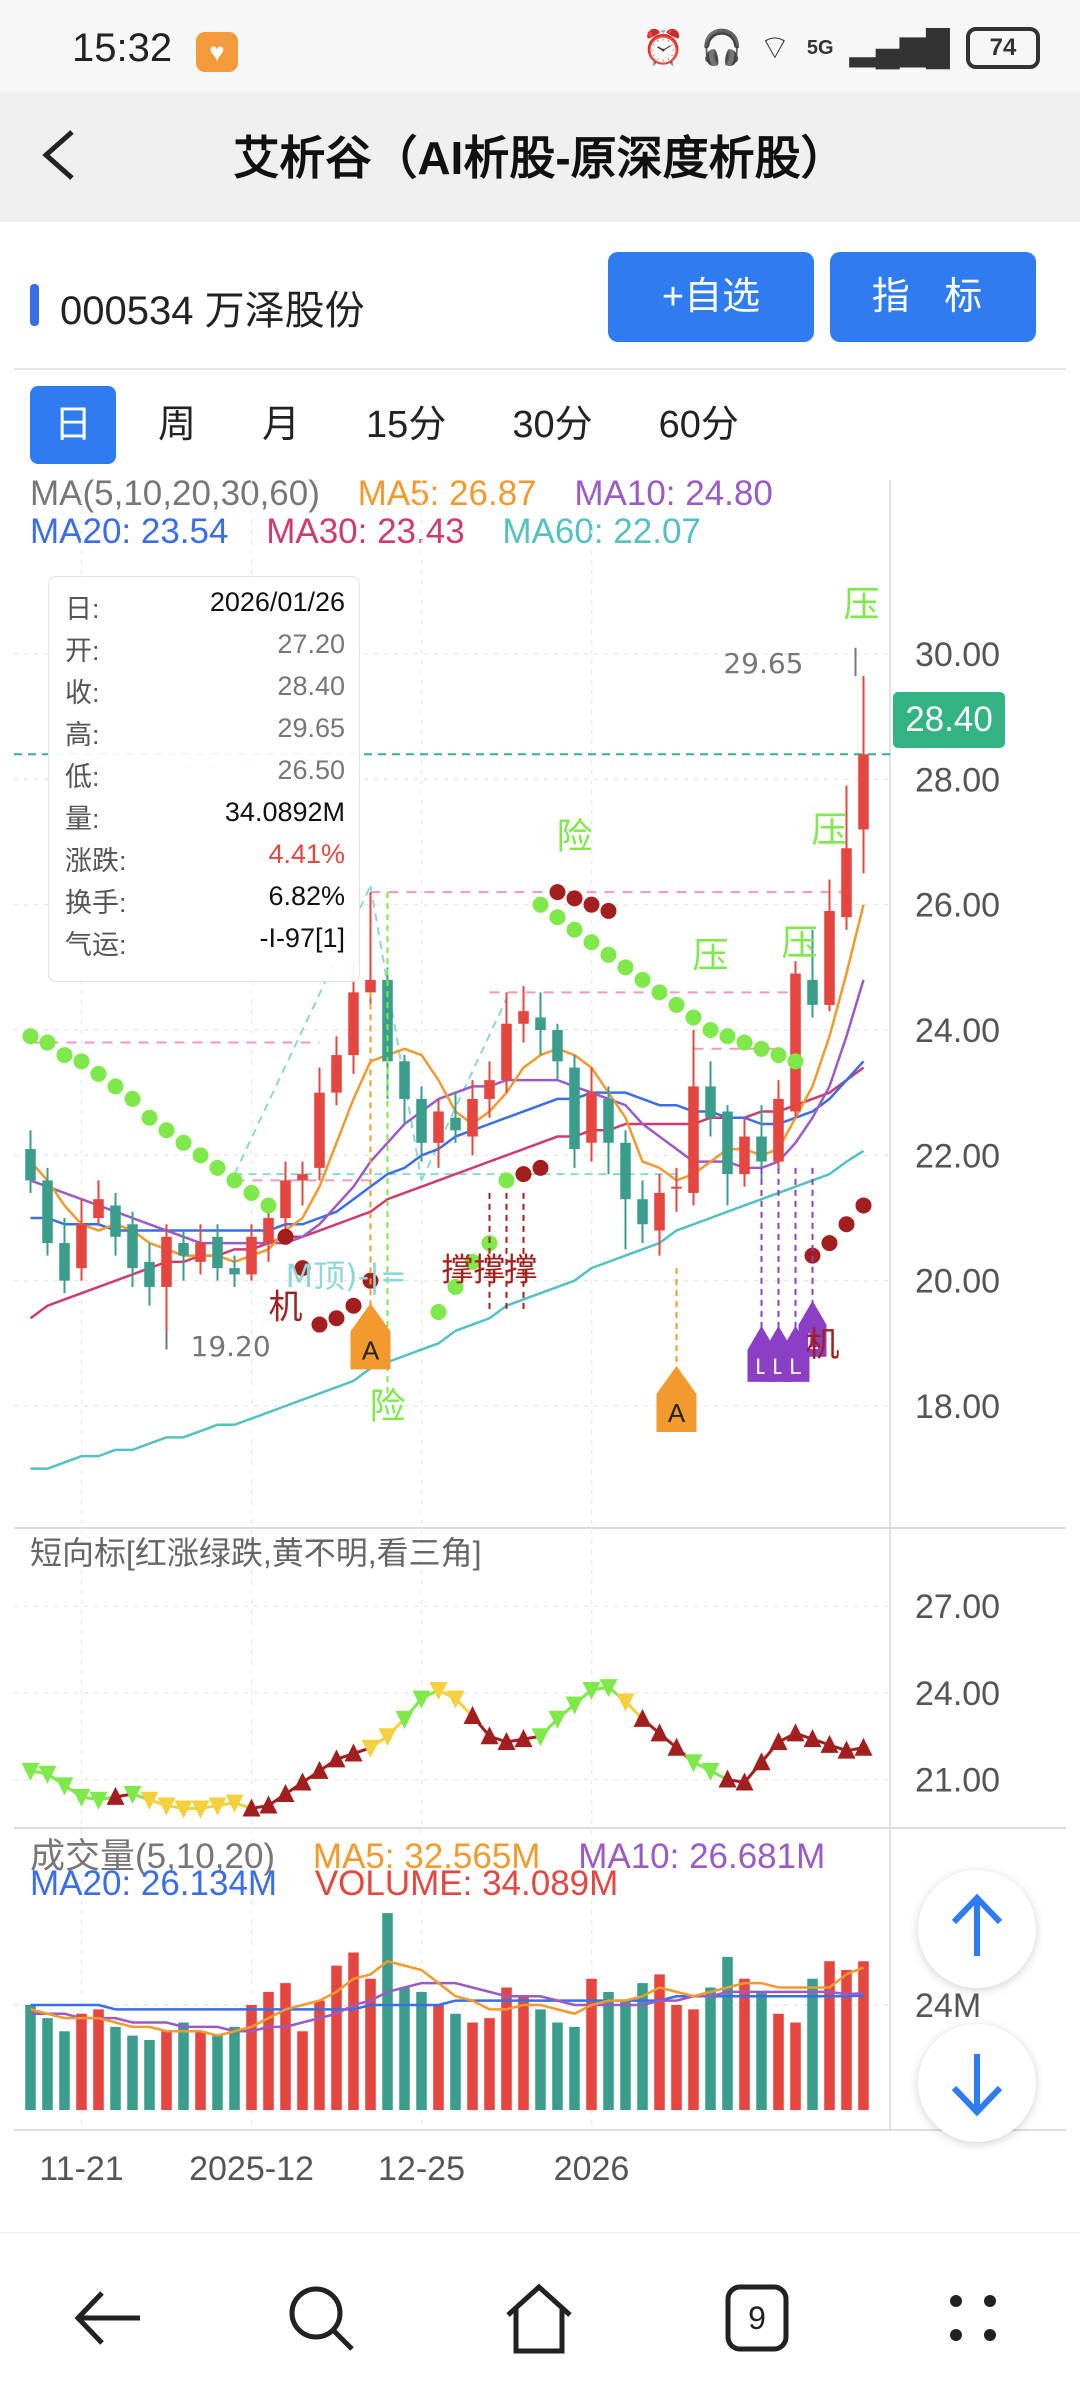 The height and width of the screenshot is (2401, 1080). Describe the element at coordinates (205, 605) in the screenshot. I see `info-row-date: 日: 2026/01/26` at that location.